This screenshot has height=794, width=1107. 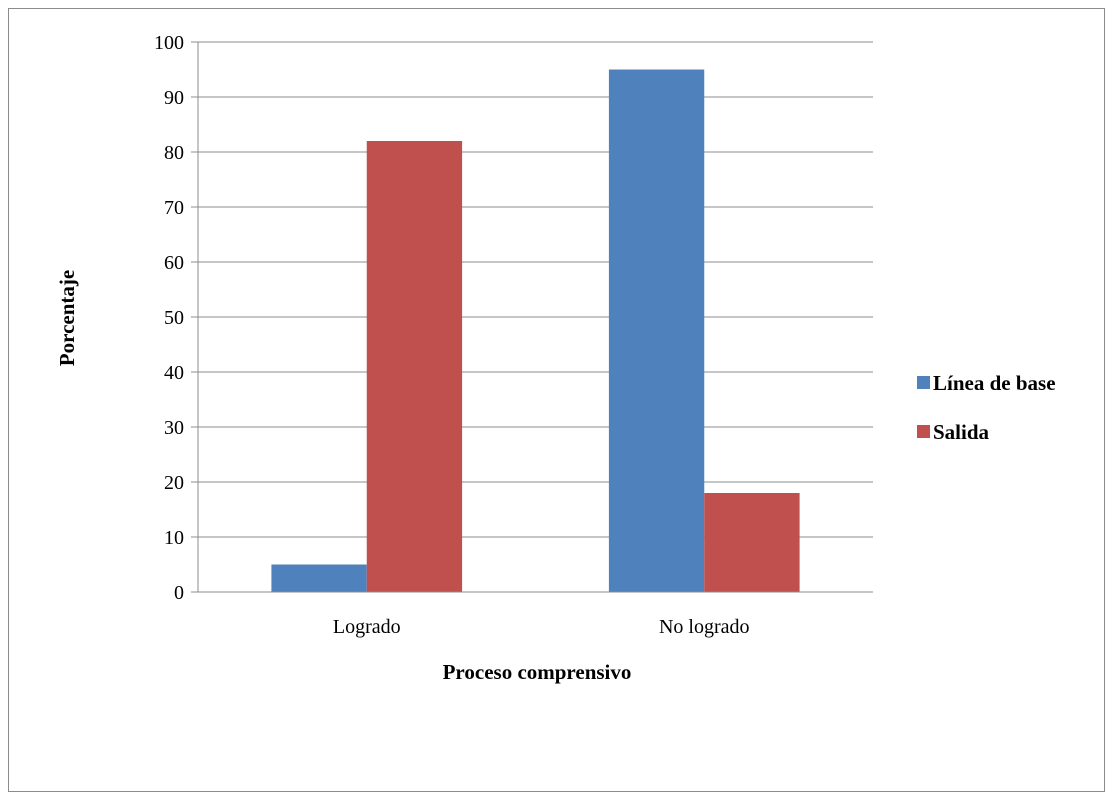 I want to click on legend-label: Salida, so click(x=961, y=432).